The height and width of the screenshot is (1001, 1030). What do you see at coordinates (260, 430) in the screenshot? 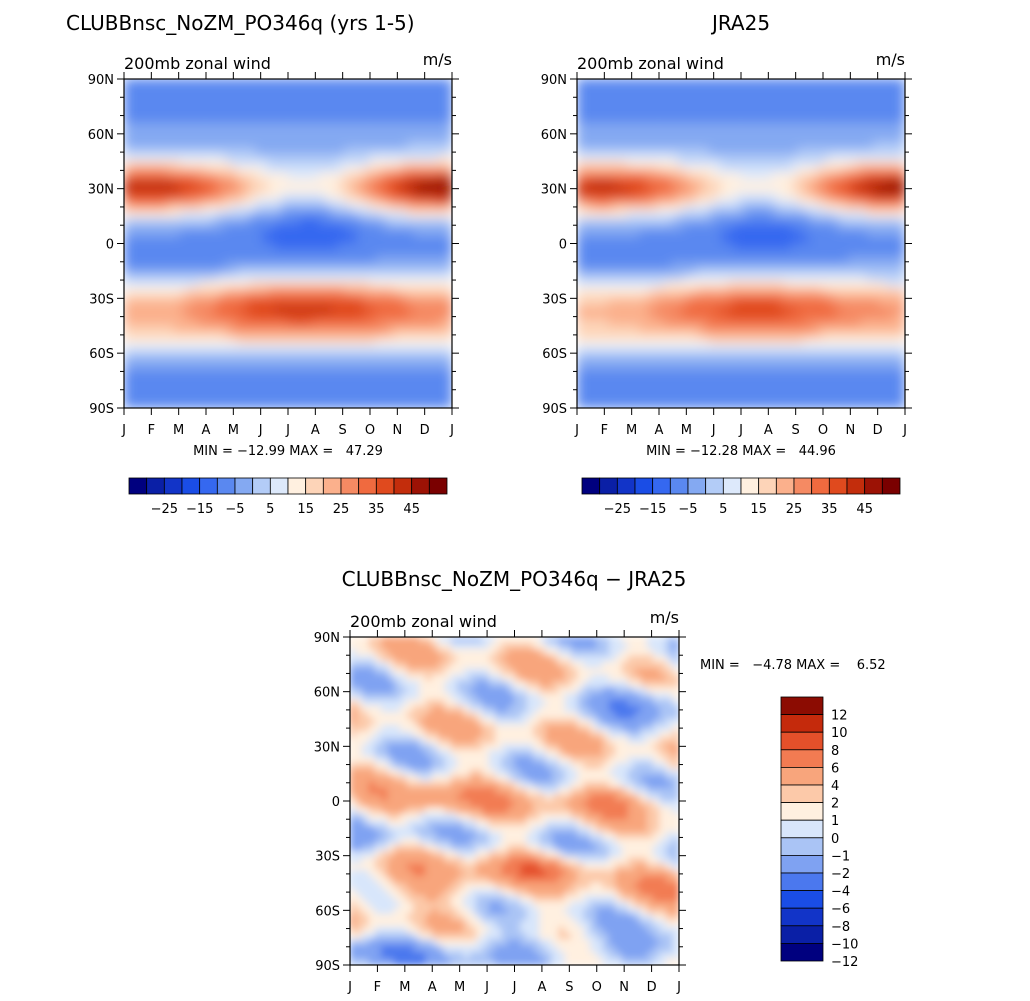
I see `x-tick-label: J` at bounding box center [260, 430].